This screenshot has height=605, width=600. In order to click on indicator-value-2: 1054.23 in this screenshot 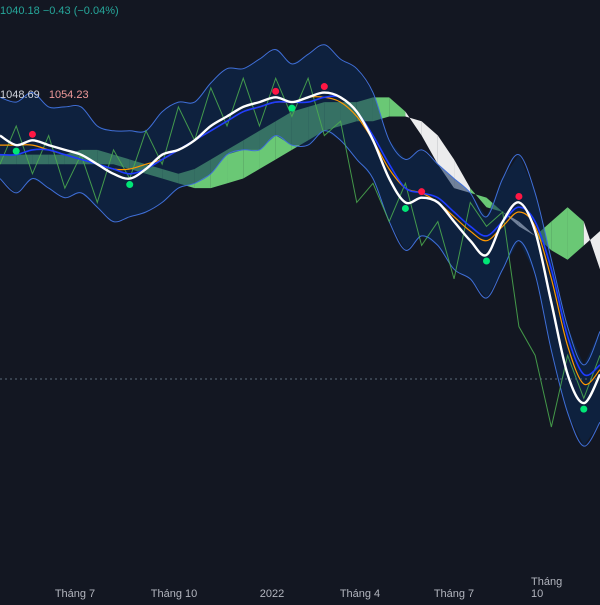, I will do `click(68, 95)`.